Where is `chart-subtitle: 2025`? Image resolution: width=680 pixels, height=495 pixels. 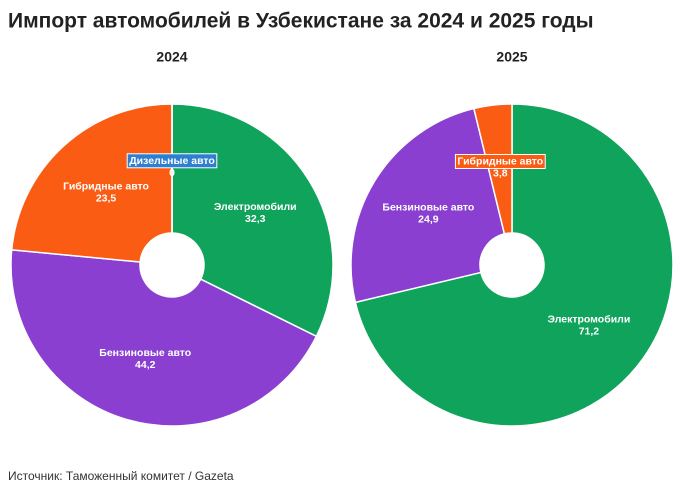 chart-subtitle: 2025 is located at coordinates (511, 57).